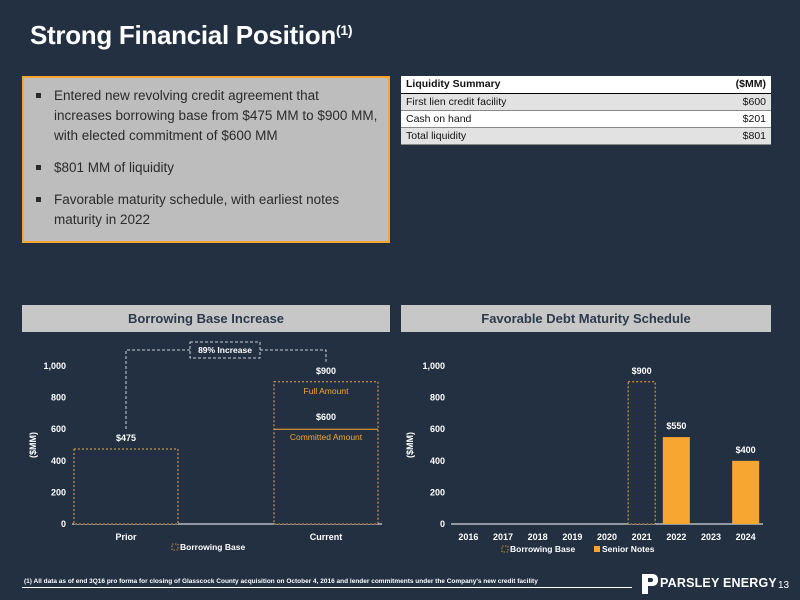  I want to click on page-title: Strong Financial Position(1), so click(191, 35).